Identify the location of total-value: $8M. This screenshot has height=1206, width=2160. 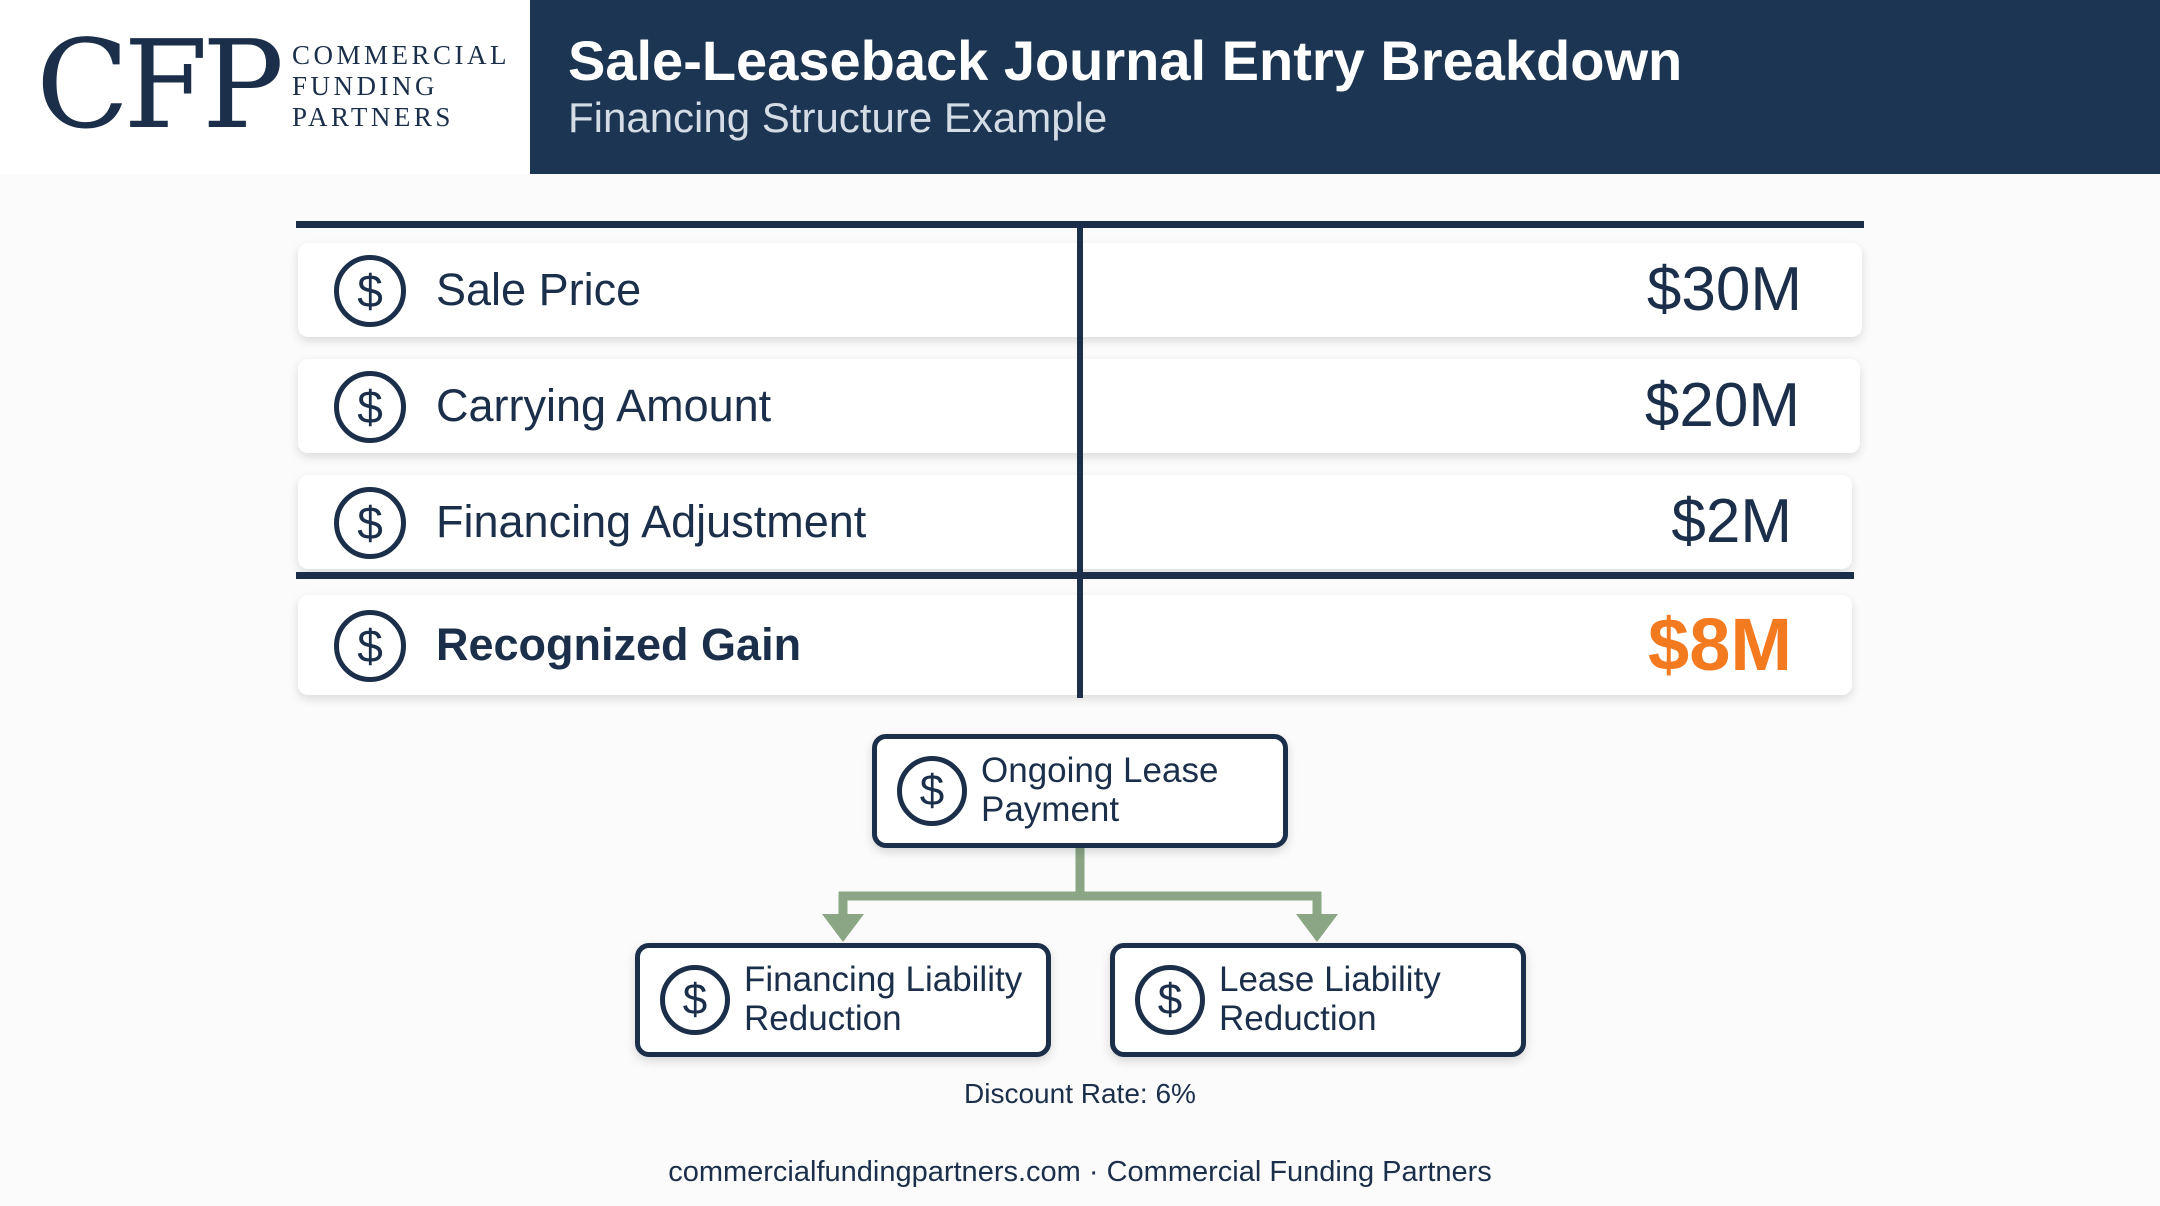
(1720, 644).